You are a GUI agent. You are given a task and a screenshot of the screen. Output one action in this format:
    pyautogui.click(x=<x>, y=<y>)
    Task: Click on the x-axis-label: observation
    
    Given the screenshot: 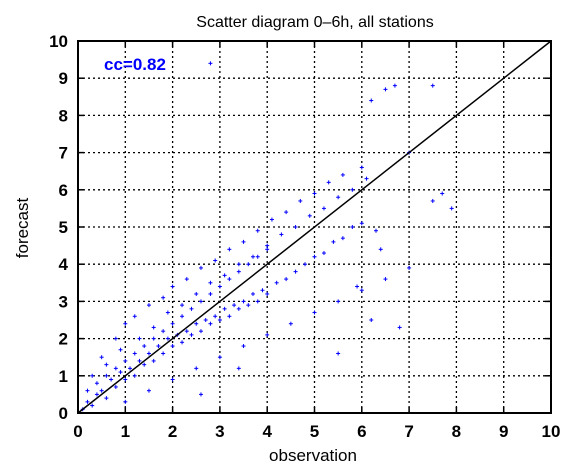 What is the action you would take?
    pyautogui.click(x=313, y=455)
    